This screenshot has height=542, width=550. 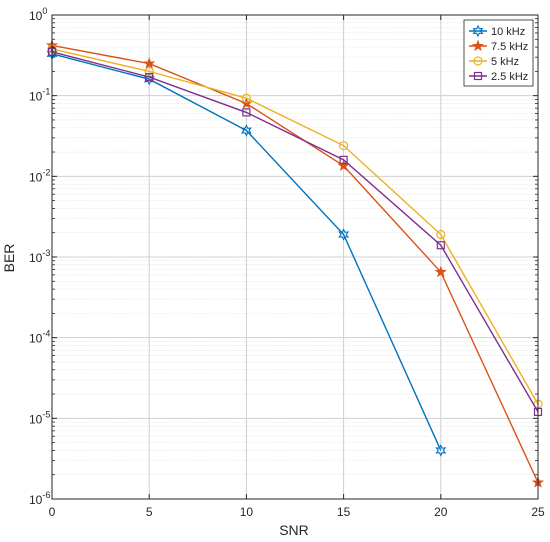 I want to click on x-tick-label: 20, so click(x=441, y=512).